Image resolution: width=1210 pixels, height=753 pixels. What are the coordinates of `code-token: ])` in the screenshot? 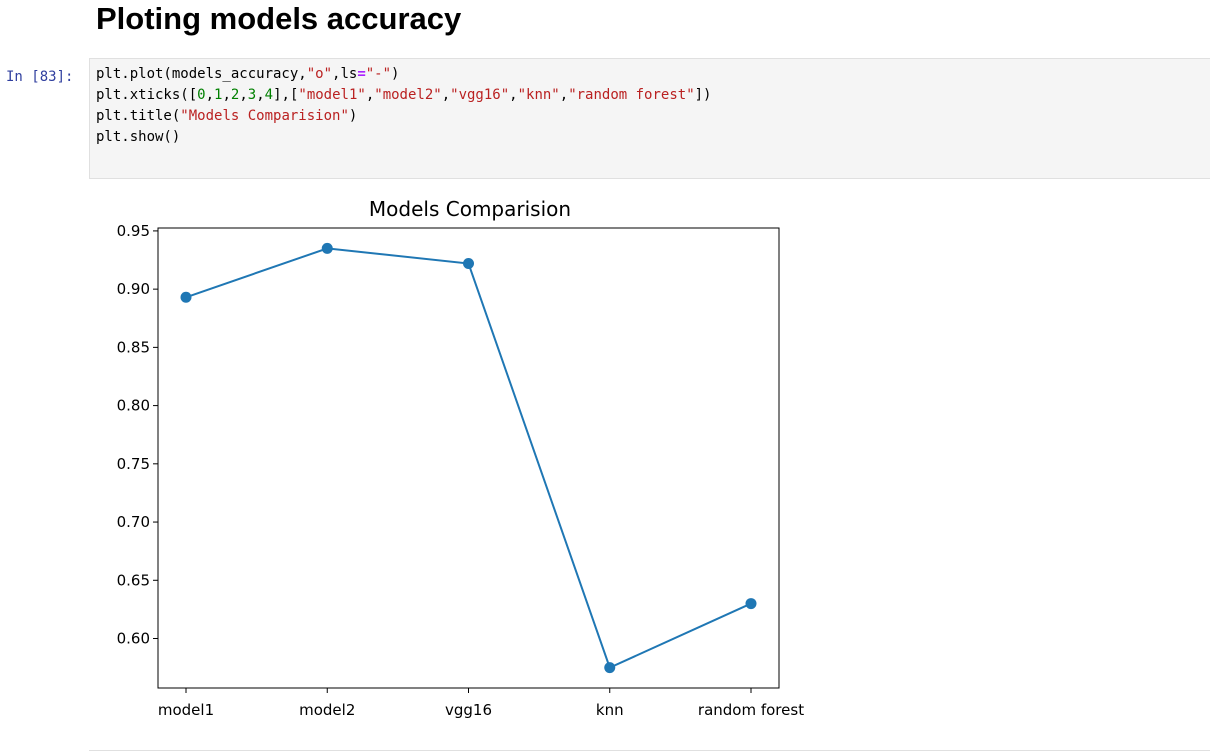 It's located at (703, 95).